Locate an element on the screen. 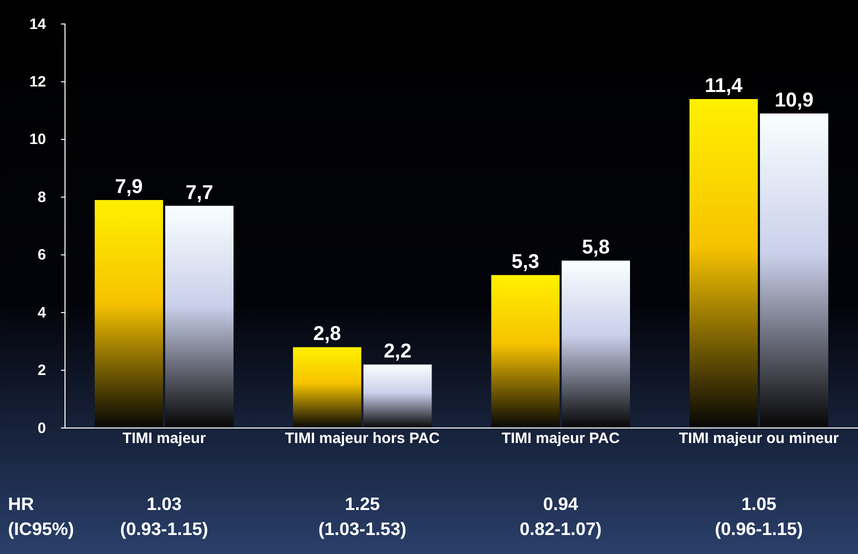  x-tick-label: TIMI majeur is located at coordinates (164, 438).